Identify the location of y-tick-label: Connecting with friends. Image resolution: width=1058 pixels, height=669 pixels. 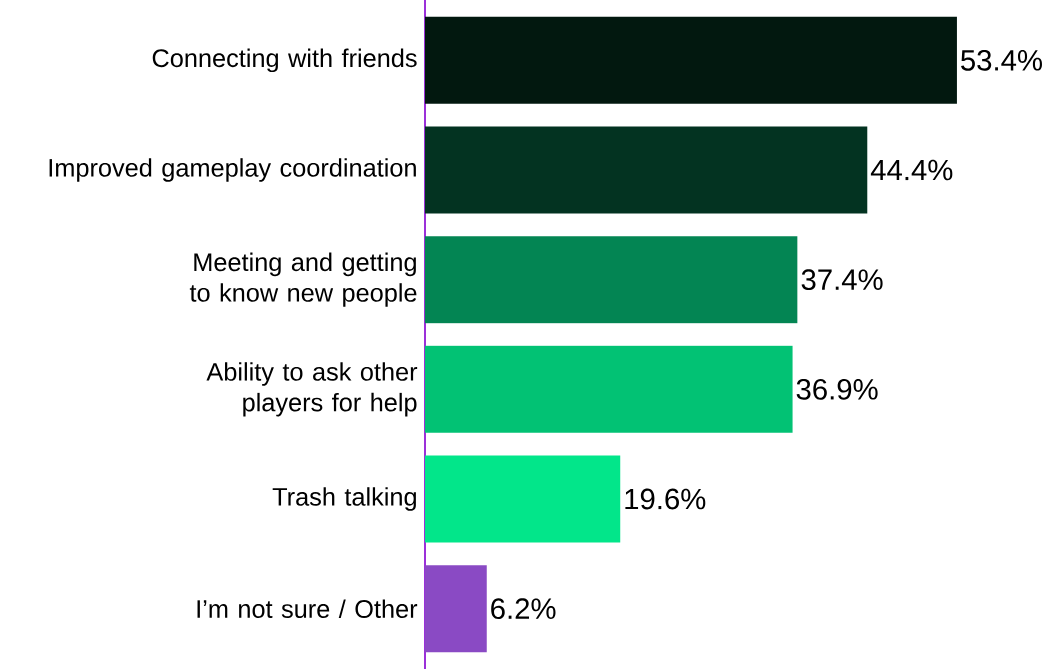
(284, 60).